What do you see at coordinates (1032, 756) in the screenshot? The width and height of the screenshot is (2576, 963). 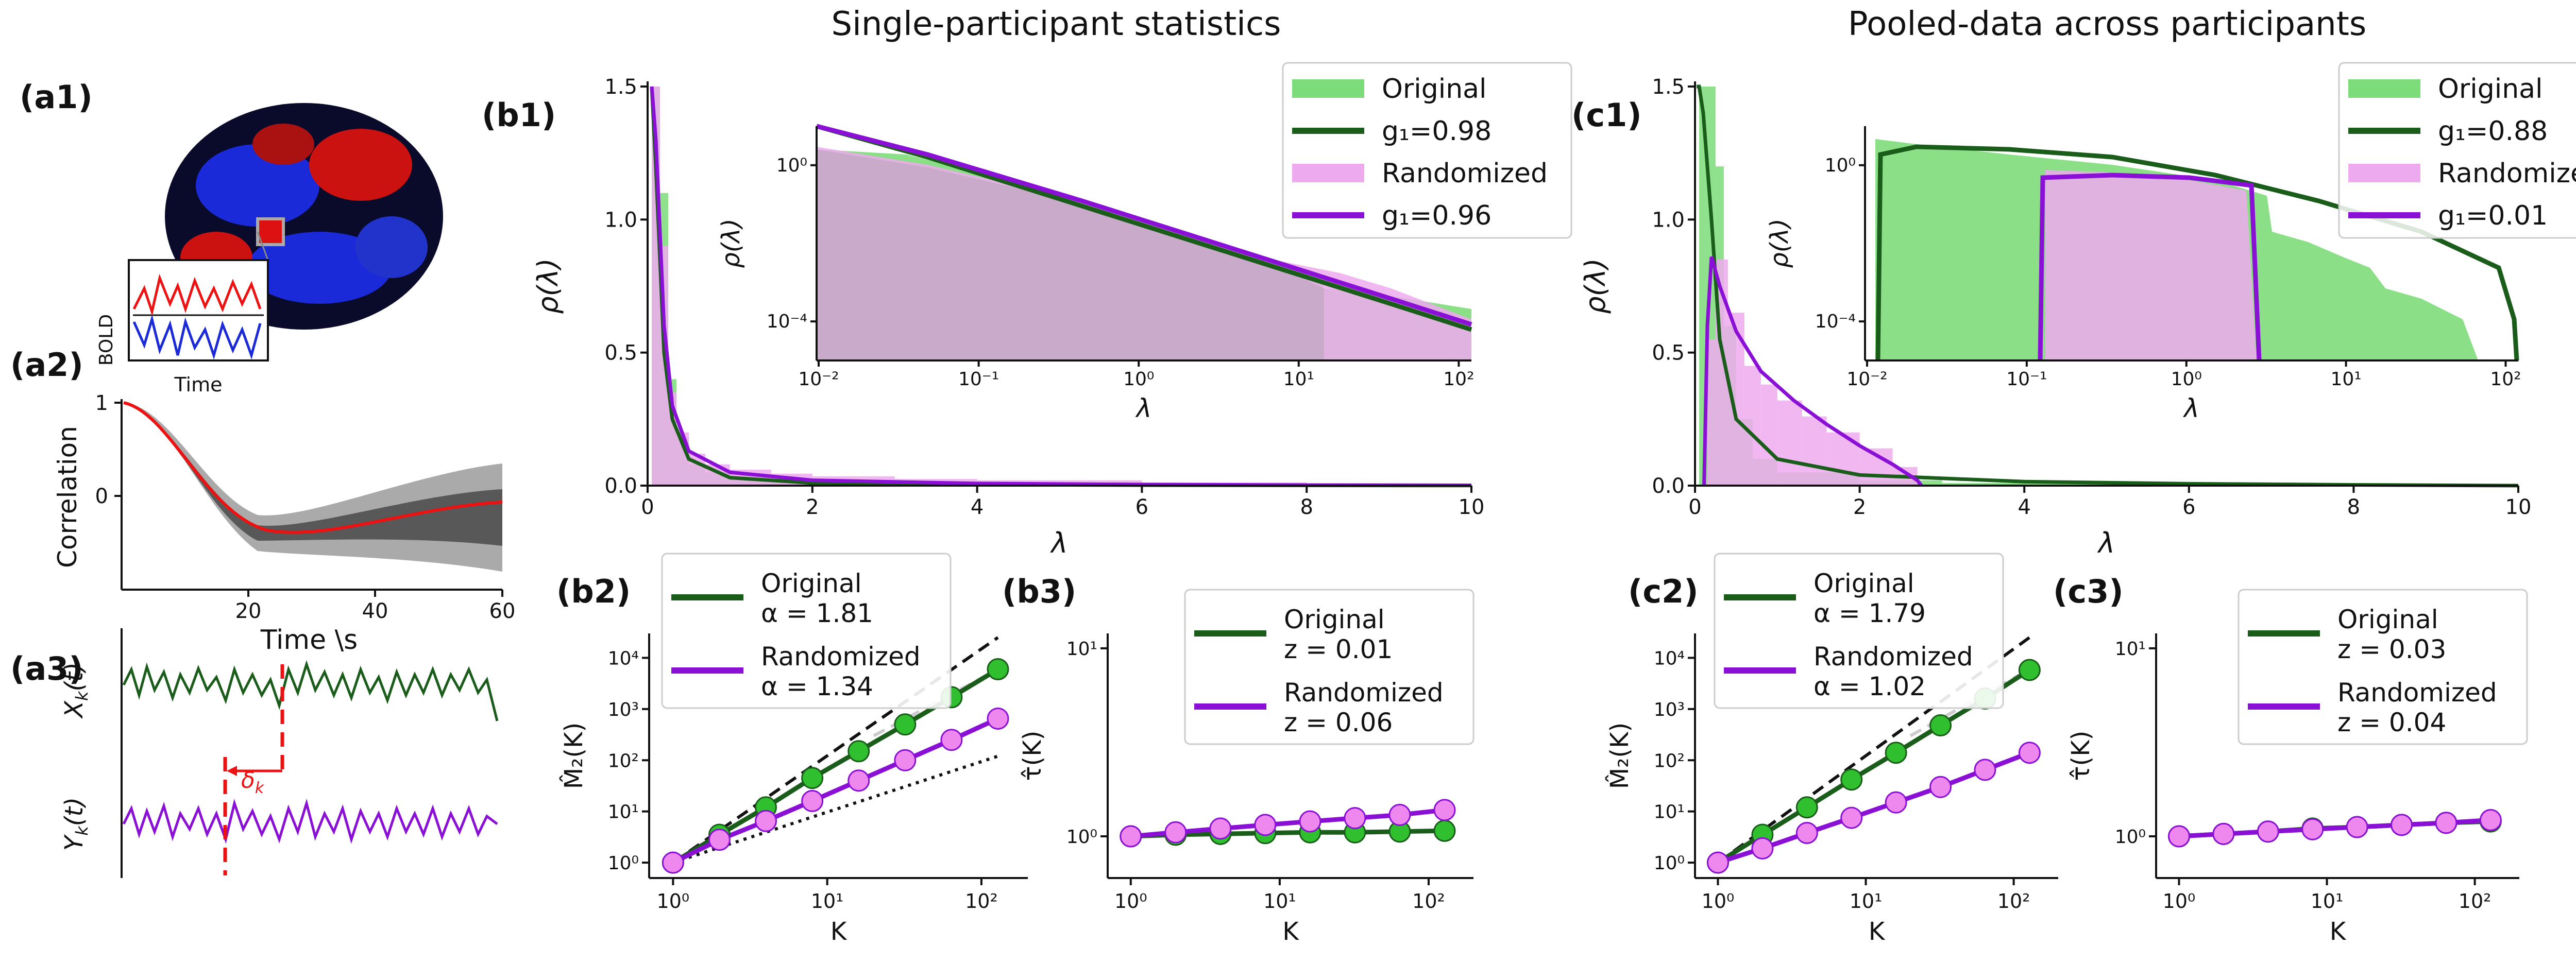 I see `b3-ylabel: τ̂(K)` at bounding box center [1032, 756].